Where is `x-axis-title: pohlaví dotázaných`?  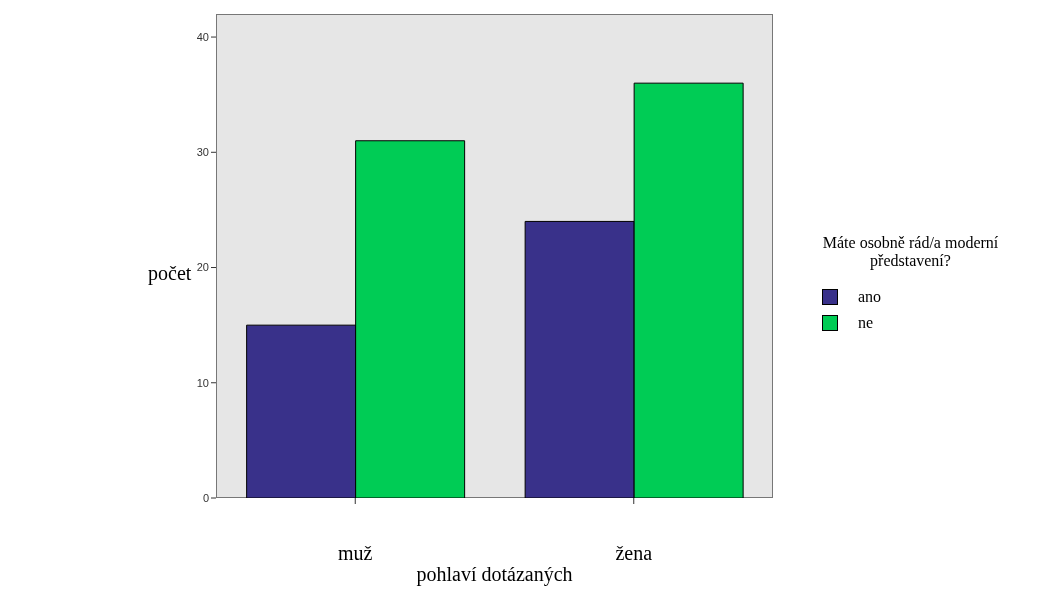 x-axis-title: pohlaví dotázaných is located at coordinates (494, 574).